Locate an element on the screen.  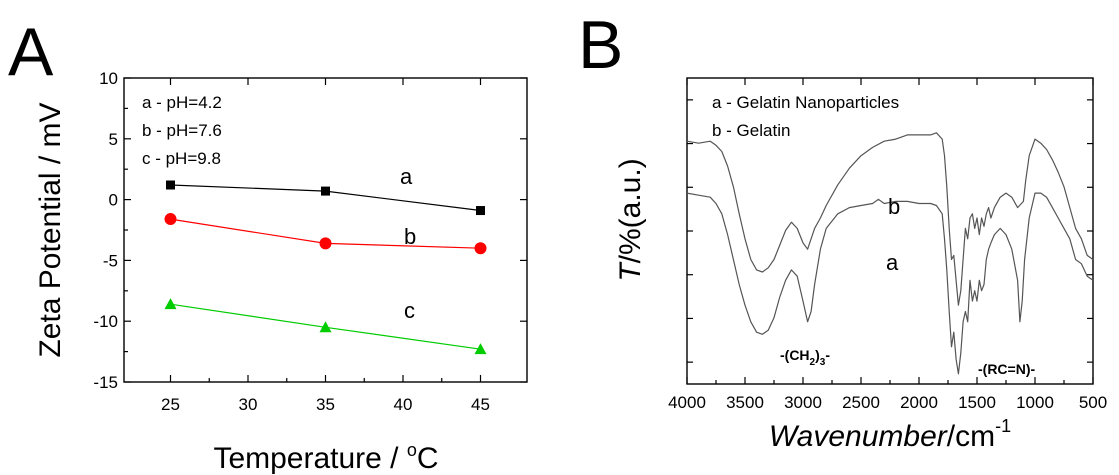
panel-b-x-axis-label-unit: /cm is located at coordinates (971, 436).